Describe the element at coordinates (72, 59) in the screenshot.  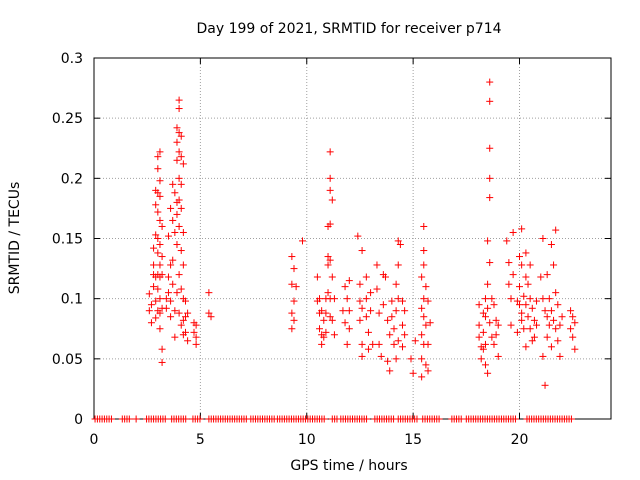
I see `y-tick-label: 0.3` at that location.